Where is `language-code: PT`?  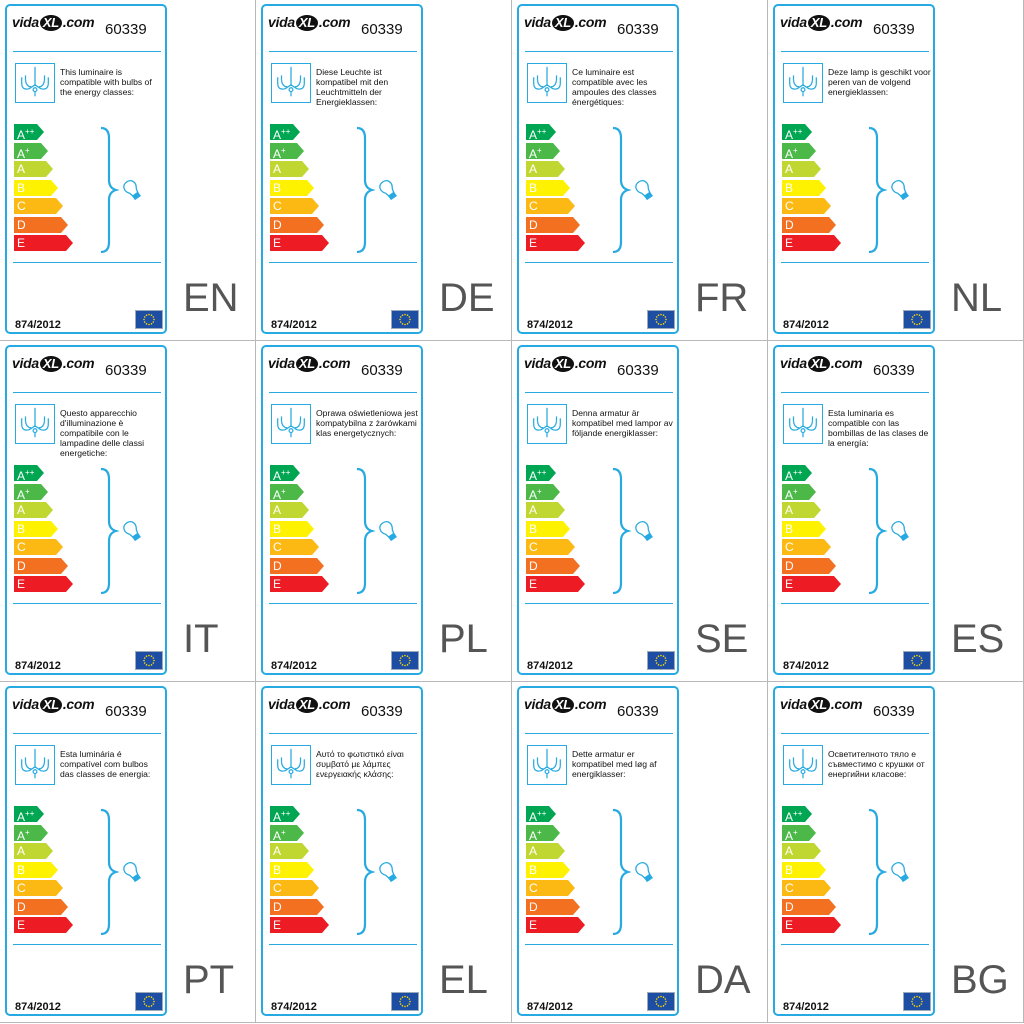 language-code: PT is located at coordinates (209, 980).